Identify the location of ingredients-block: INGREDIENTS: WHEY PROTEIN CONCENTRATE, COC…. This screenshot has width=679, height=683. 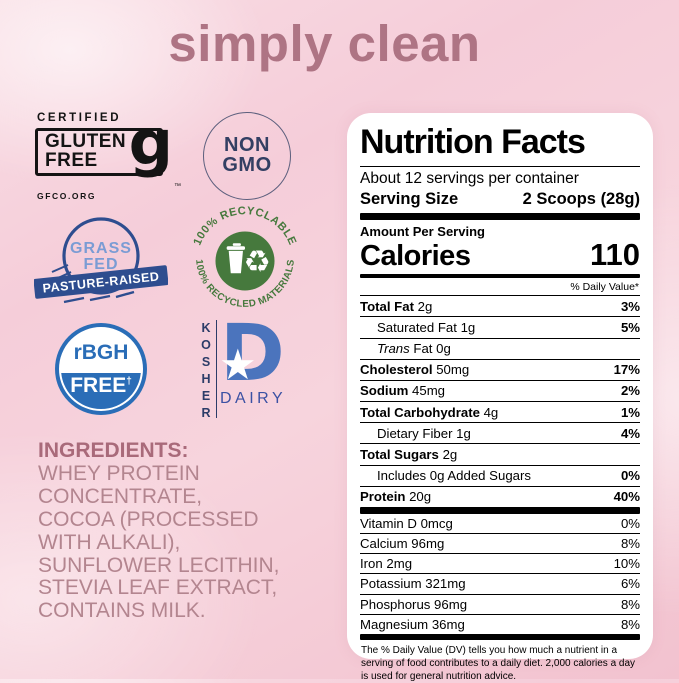
(188, 531).